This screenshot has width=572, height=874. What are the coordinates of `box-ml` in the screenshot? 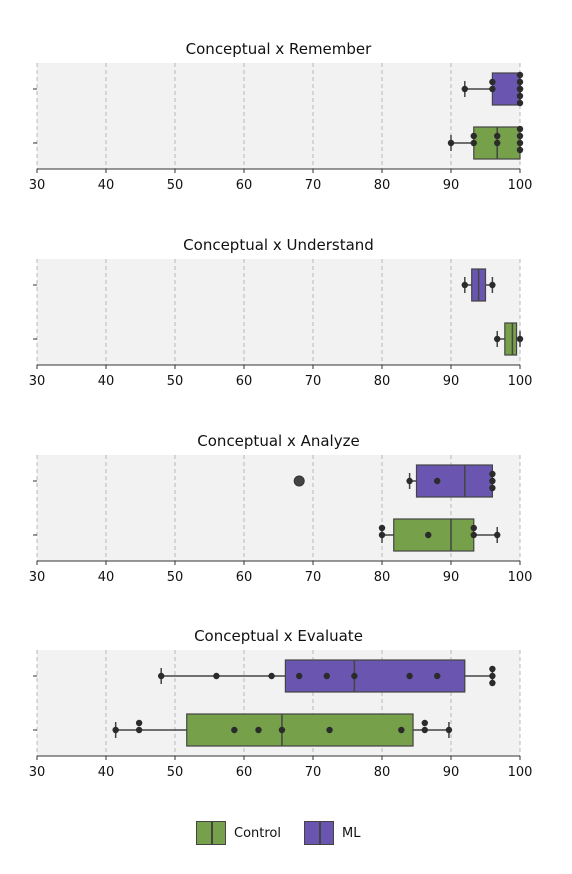 It's located at (506, 89).